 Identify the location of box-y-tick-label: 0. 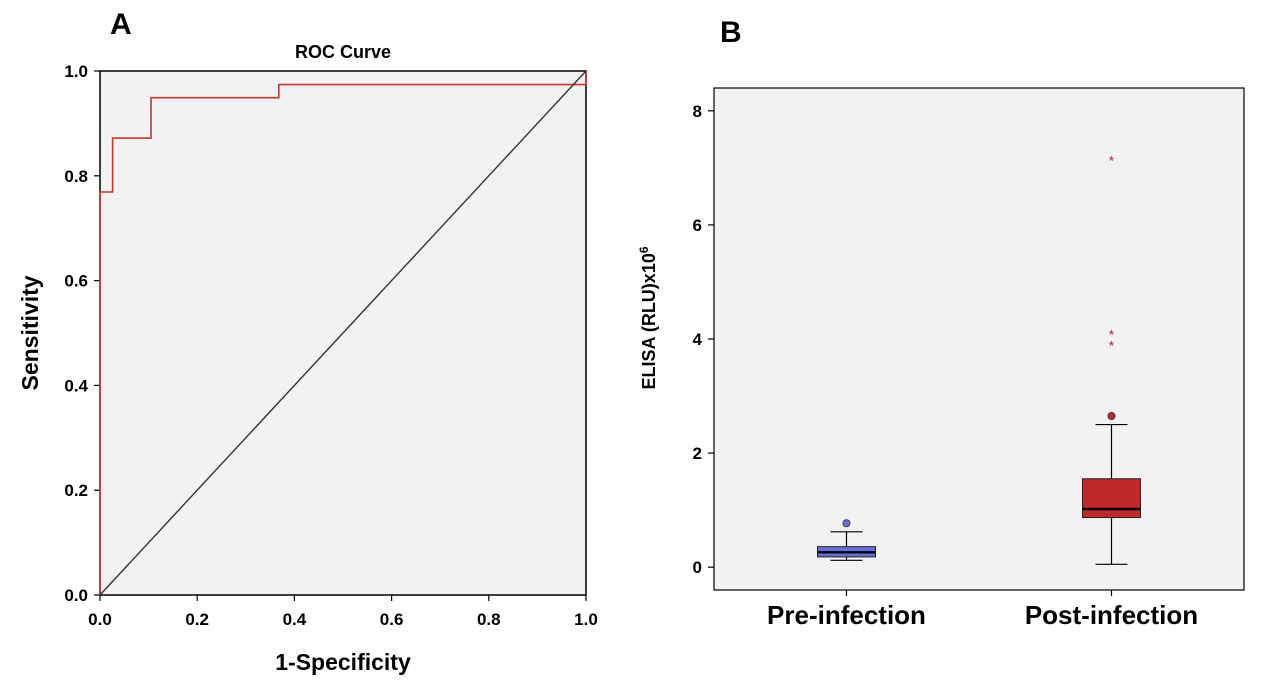
(697, 567).